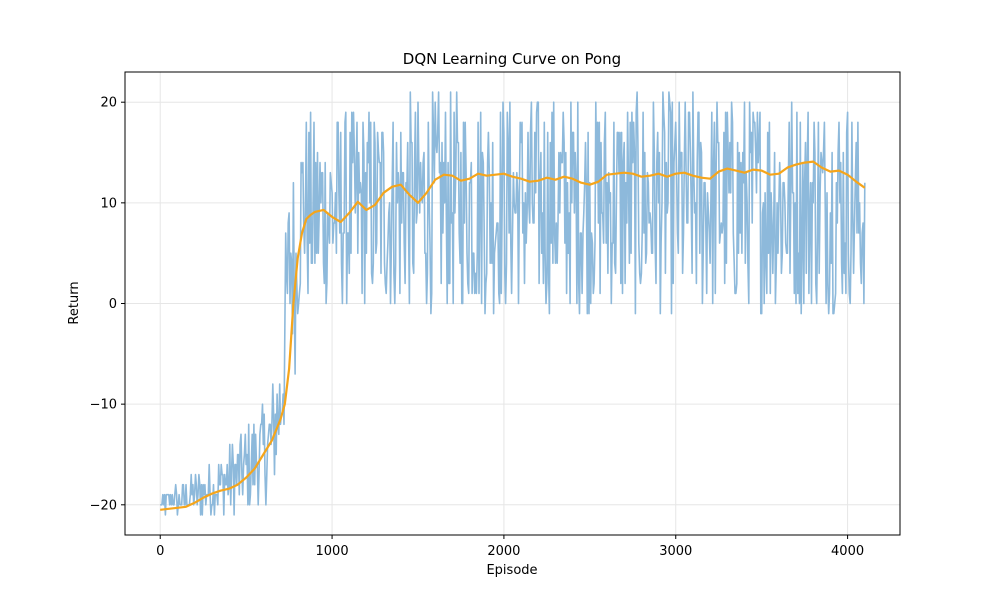 This screenshot has width=1000, height=600. I want to click on y-tick-label: 0, so click(113, 304).